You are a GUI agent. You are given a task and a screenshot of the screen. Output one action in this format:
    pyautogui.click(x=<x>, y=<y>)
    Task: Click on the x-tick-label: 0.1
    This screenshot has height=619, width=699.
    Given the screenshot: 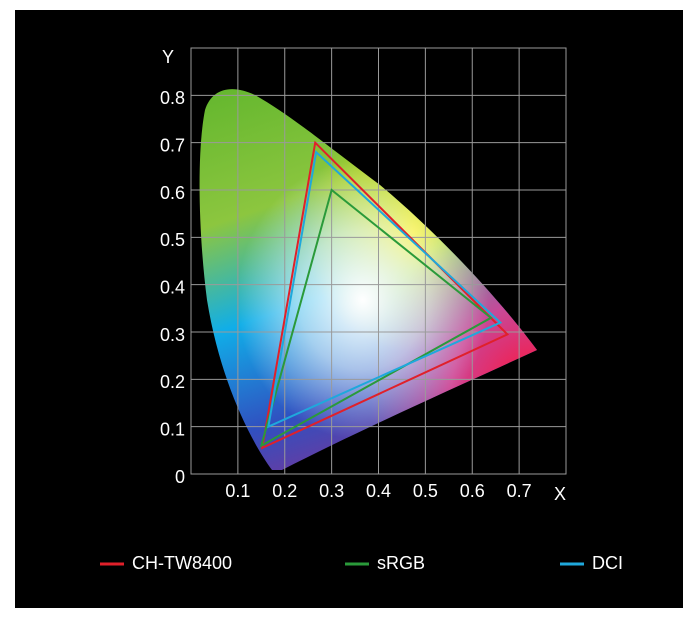 What is the action you would take?
    pyautogui.click(x=237, y=491)
    